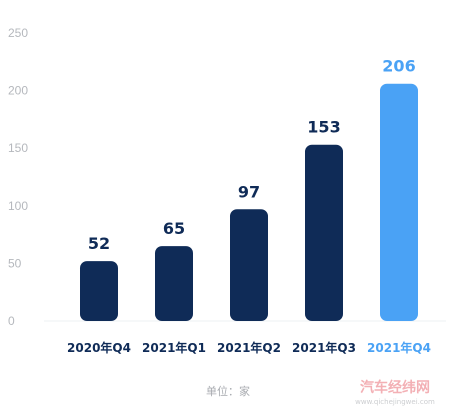 The image size is (456, 418). What do you see at coordinates (18, 148) in the screenshot?
I see `y-tick-label: 150` at bounding box center [18, 148].